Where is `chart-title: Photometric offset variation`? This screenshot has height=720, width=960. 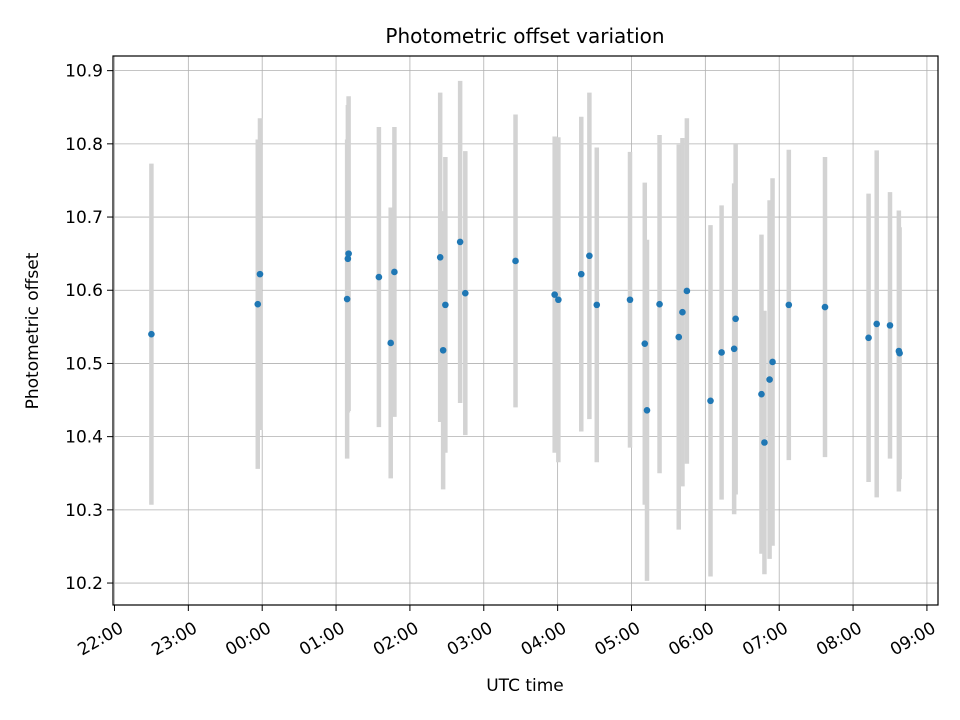
chart-title: Photometric offset variation is located at coordinates (524, 36).